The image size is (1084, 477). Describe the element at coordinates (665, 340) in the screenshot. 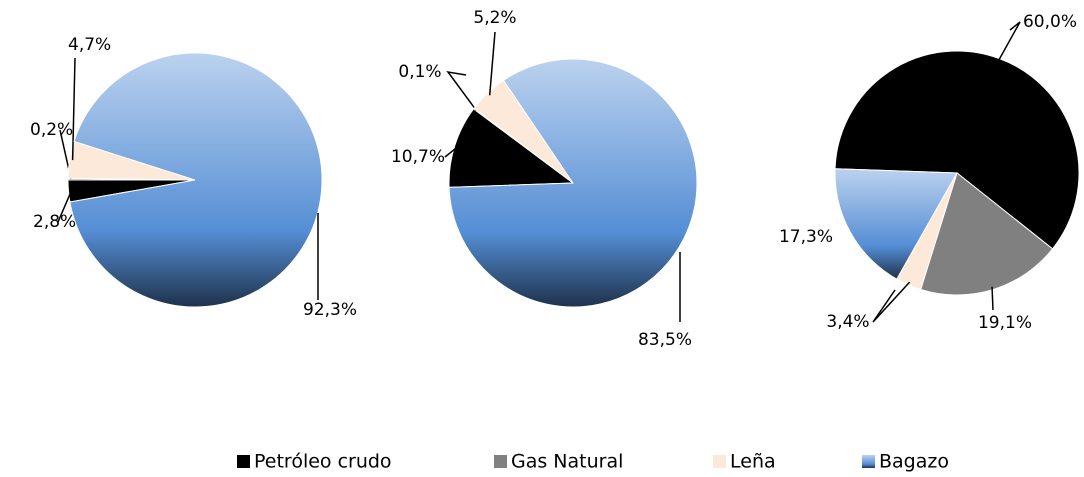

I see `data-label: 83,5%` at that location.